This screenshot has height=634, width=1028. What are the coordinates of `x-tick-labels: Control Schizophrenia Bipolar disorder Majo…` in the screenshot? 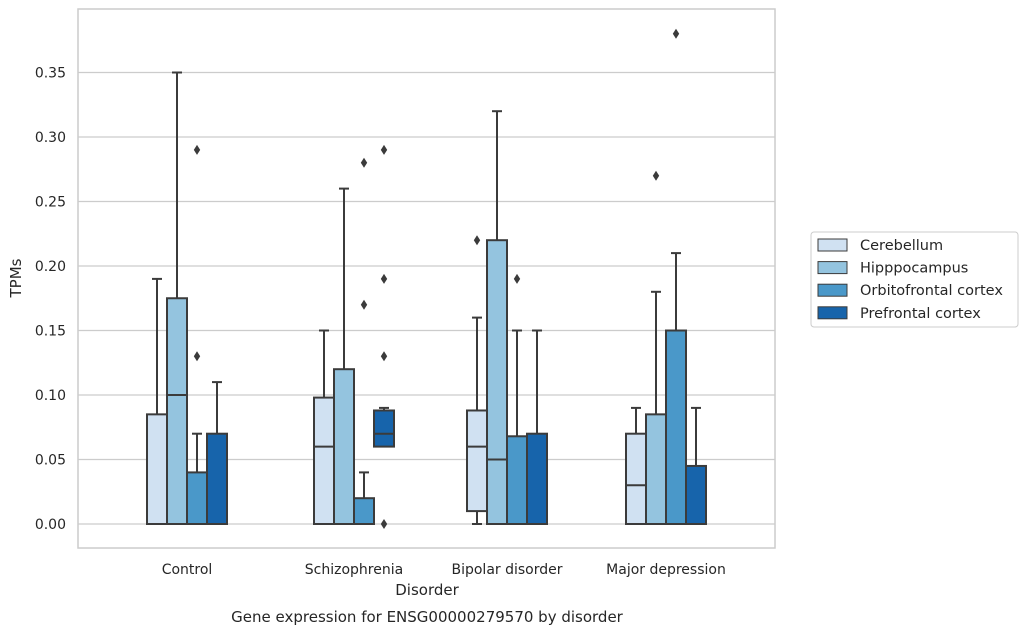 It's located at (444, 570).